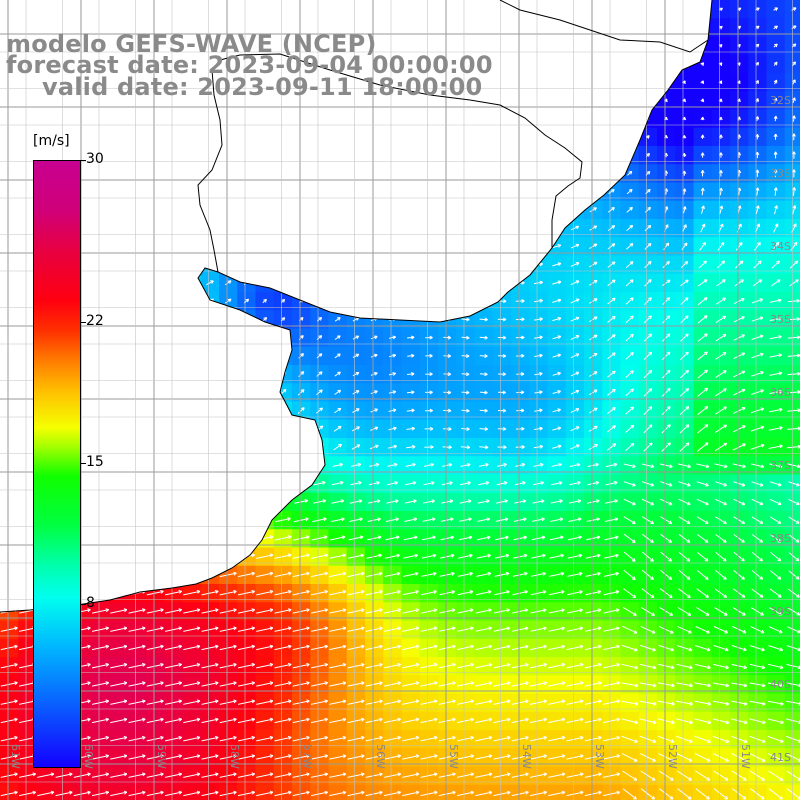 The width and height of the screenshot is (800, 800). I want to click on border-path, so click(604, 26).